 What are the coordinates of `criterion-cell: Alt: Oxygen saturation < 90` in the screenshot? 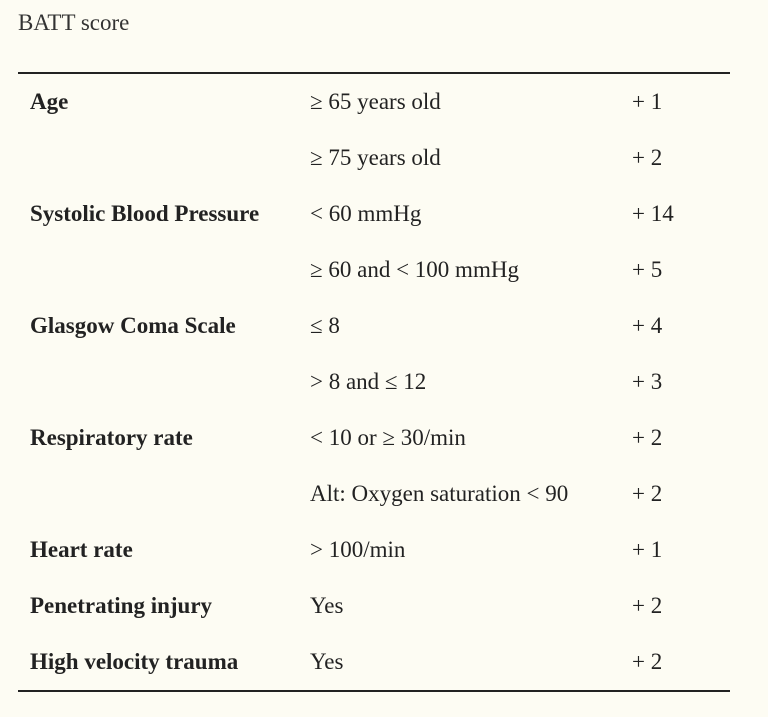 It's located at (439, 493).